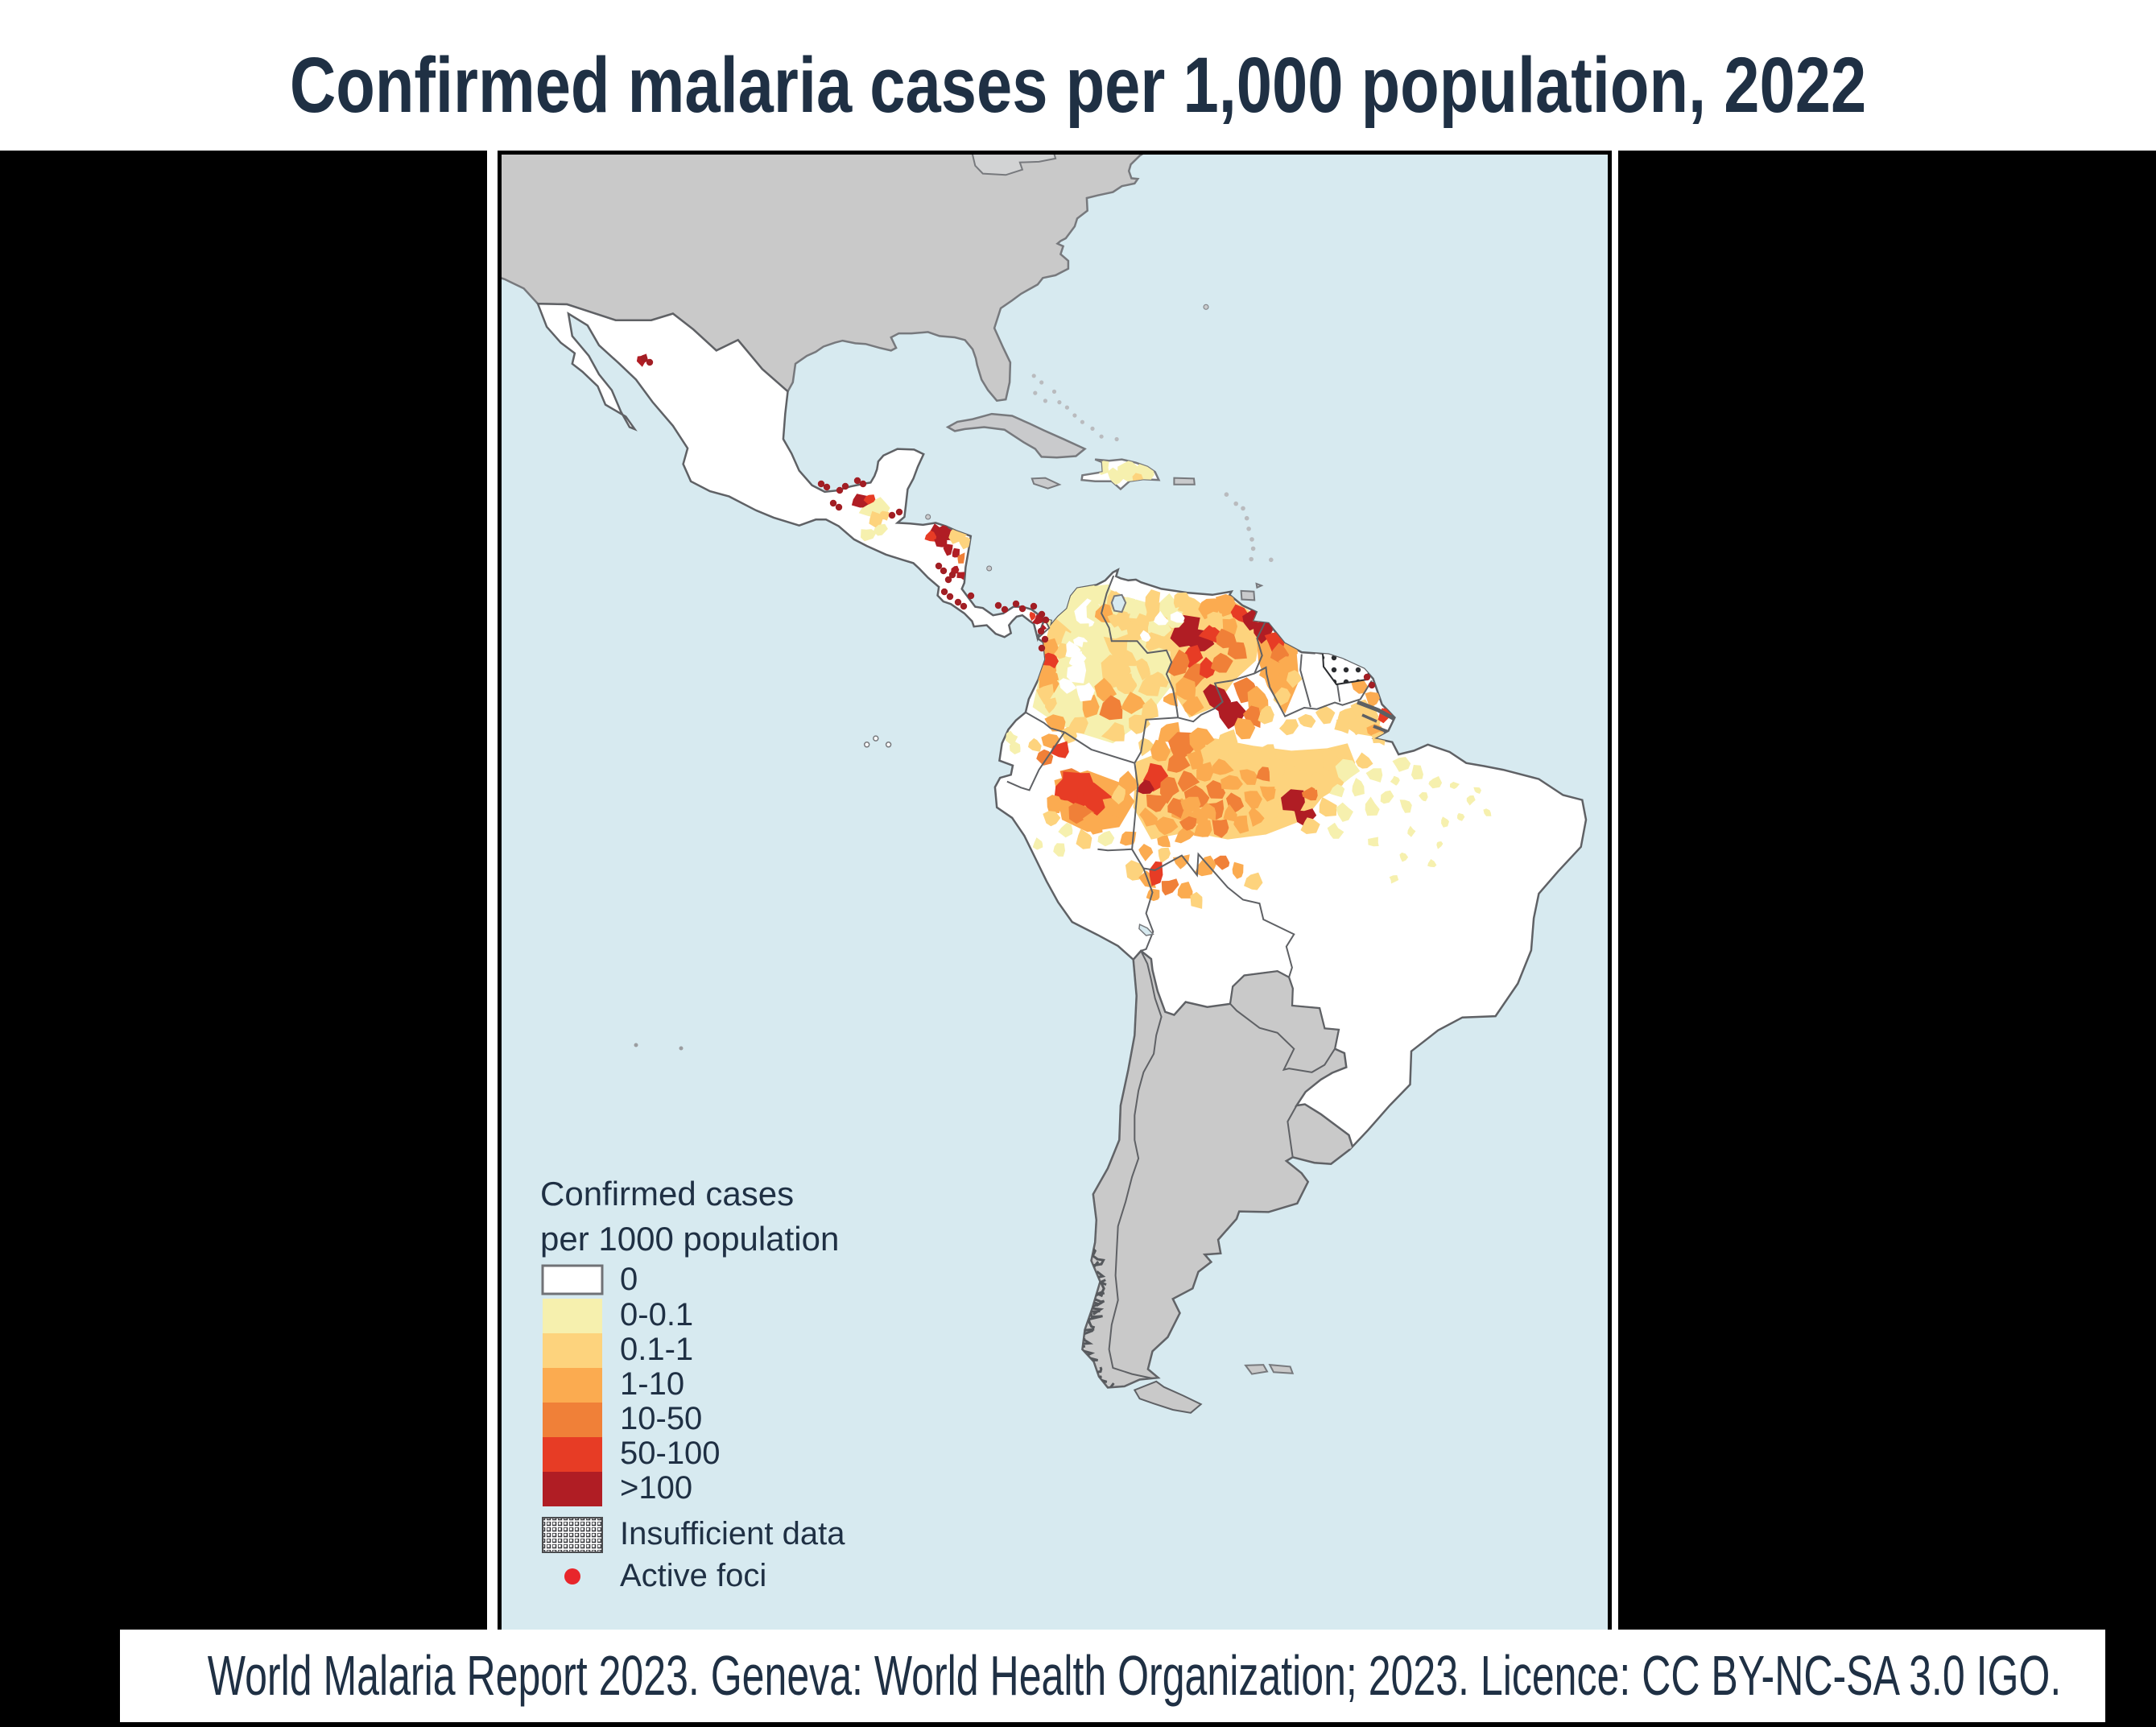 Image resolution: width=2156 pixels, height=1727 pixels. Describe the element at coordinates (693, 1575) in the screenshot. I see `svg-text: Active foci` at that location.